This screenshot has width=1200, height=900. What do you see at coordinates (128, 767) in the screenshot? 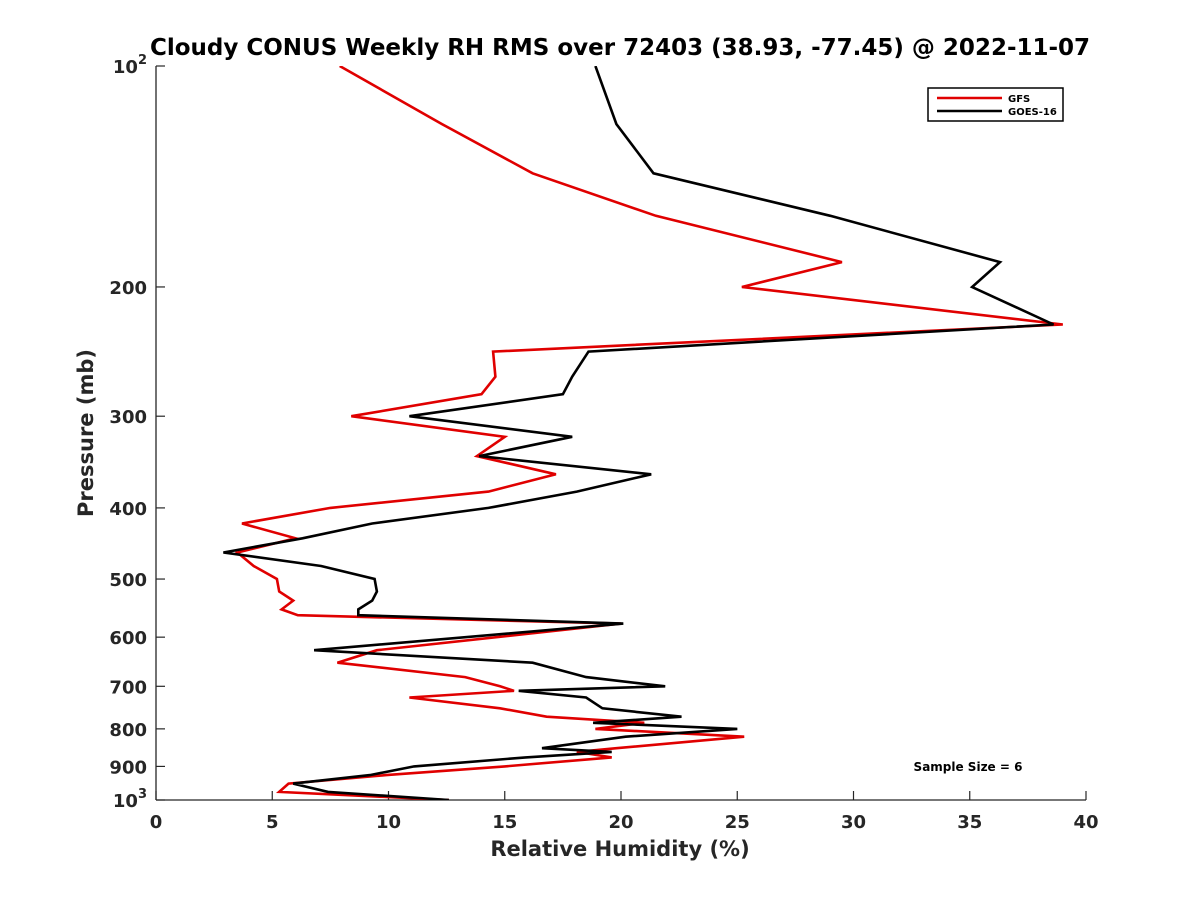
I see `y-tick-label: 900` at bounding box center [128, 767].